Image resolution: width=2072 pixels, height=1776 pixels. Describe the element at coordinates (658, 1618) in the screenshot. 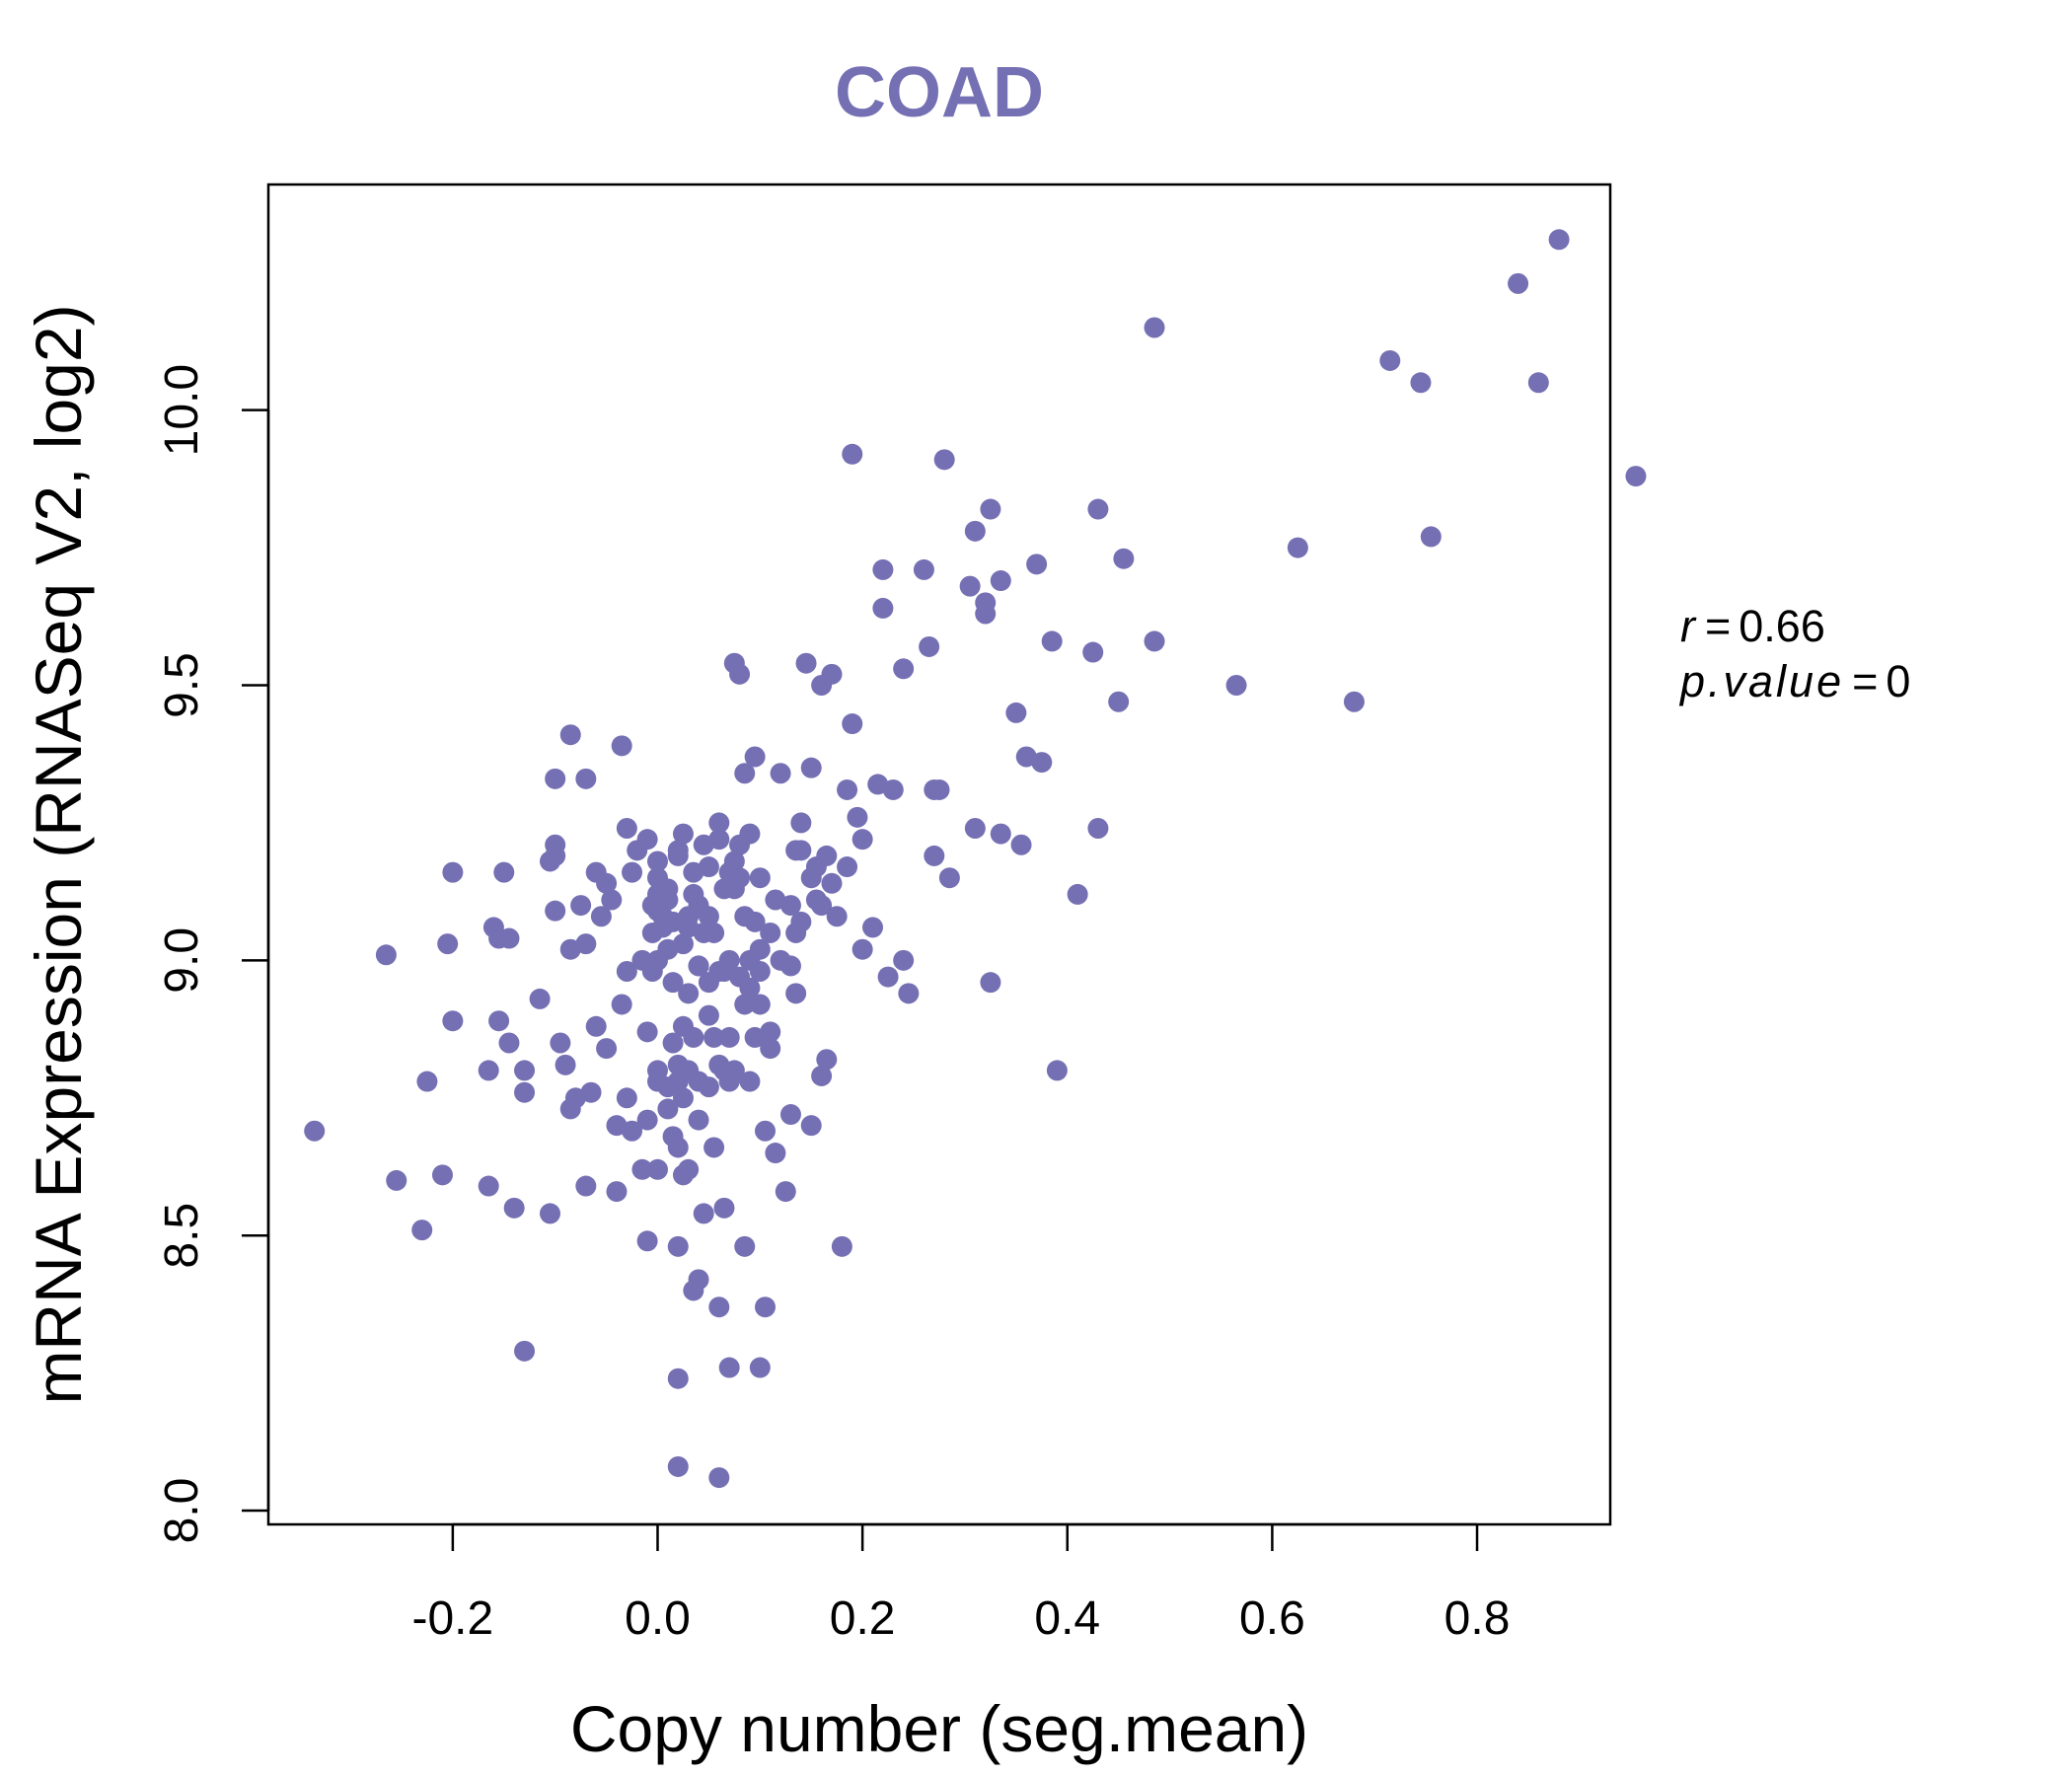

I see `x-tick-label: 0.0` at that location.